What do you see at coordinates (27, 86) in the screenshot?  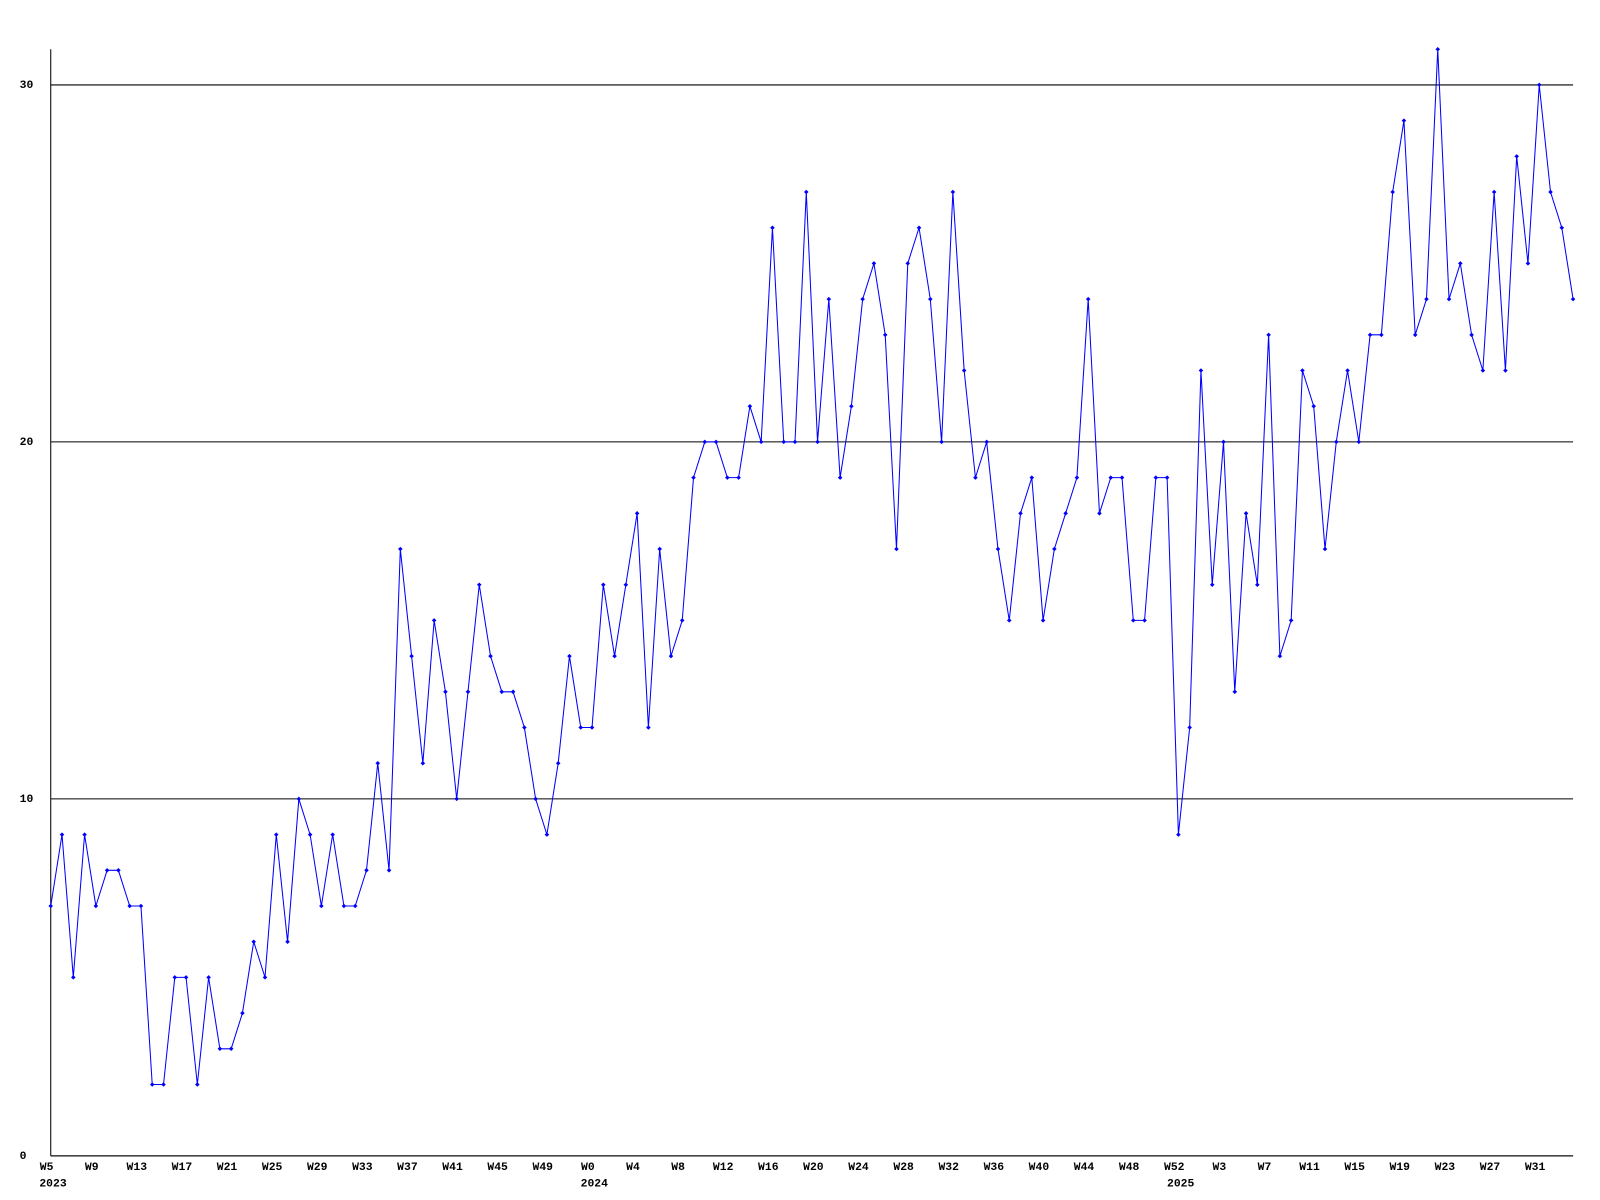 I see `y-tick-label: 30` at bounding box center [27, 86].